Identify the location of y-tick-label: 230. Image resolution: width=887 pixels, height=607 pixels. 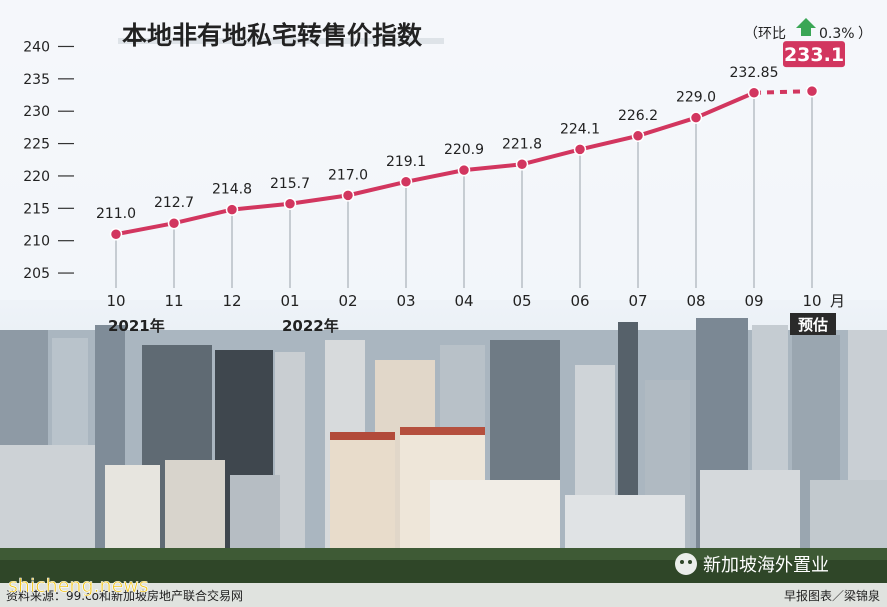
(36, 112).